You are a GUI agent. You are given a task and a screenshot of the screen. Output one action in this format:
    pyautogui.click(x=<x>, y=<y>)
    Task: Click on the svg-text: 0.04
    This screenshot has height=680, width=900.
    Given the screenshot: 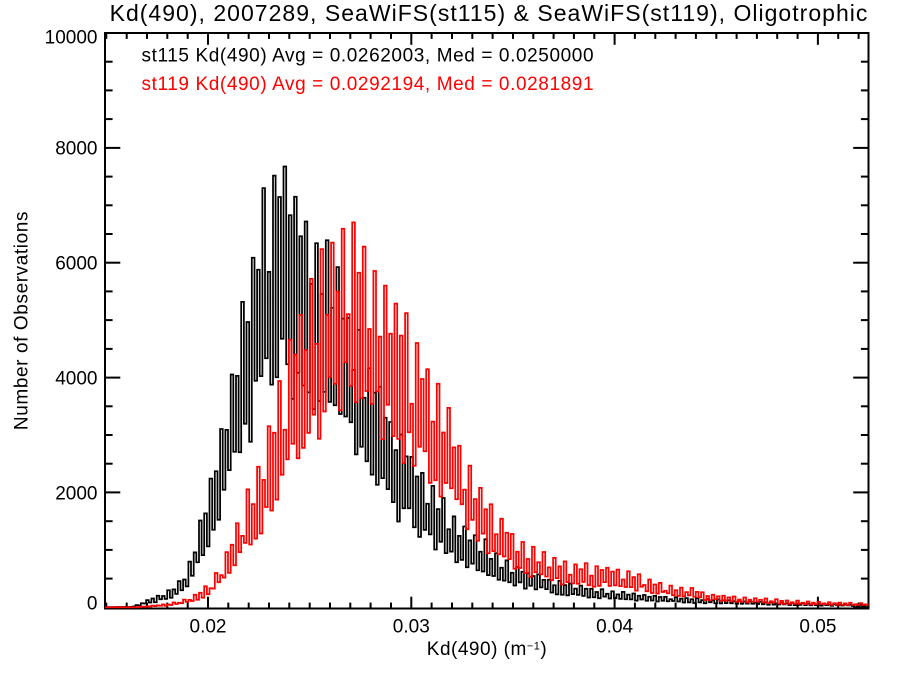 What is the action you would take?
    pyautogui.click(x=614, y=627)
    